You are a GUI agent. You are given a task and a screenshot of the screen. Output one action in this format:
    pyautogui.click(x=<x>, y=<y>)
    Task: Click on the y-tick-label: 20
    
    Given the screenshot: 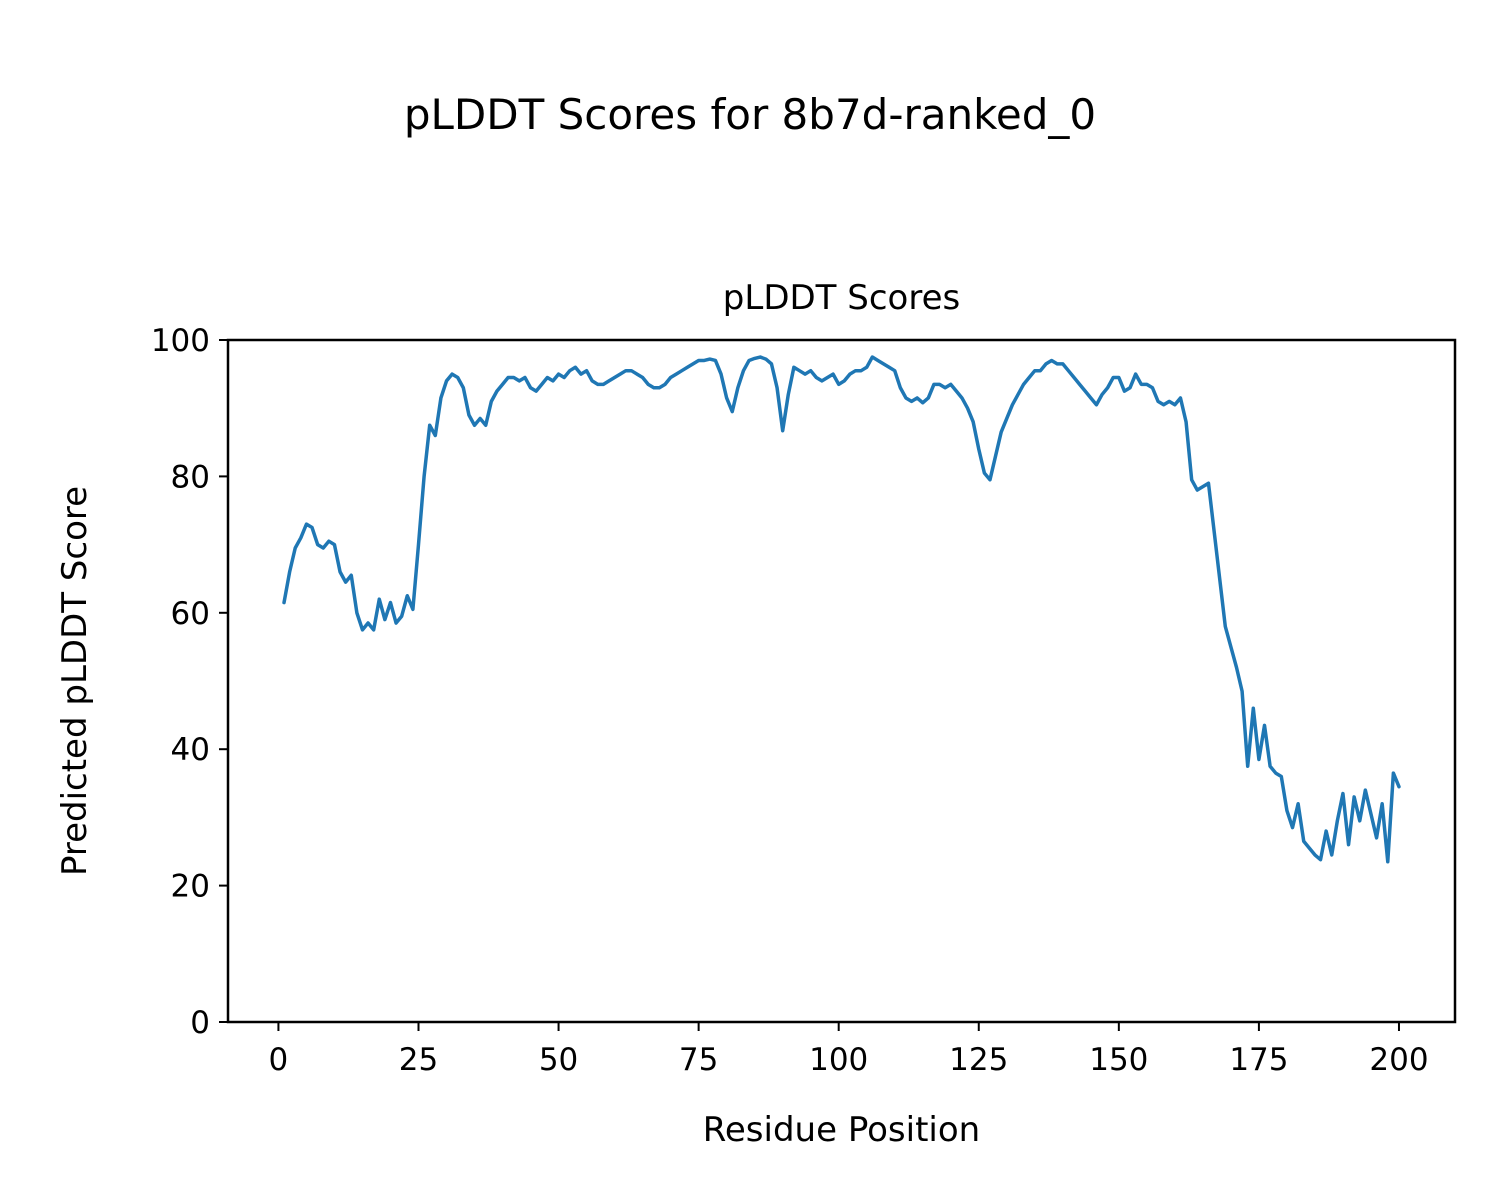 What is the action you would take?
    pyautogui.click(x=190, y=887)
    